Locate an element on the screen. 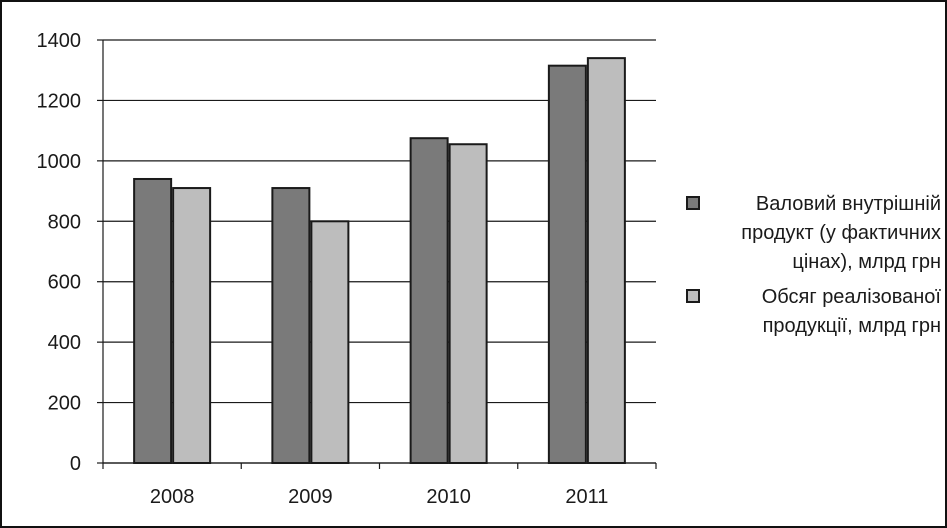 The width and height of the screenshot is (947, 528). legend-swatch-gdp is located at coordinates (693, 203).